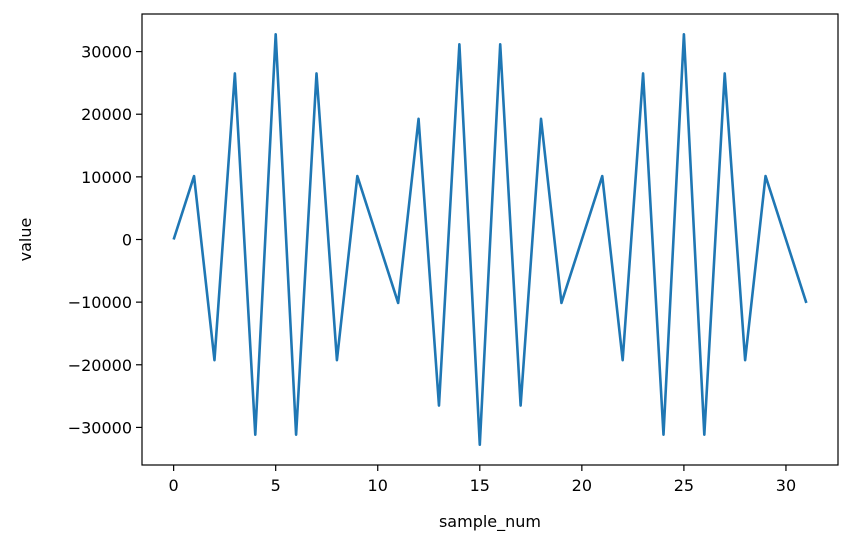 The width and height of the screenshot is (854, 546). What do you see at coordinates (684, 485) in the screenshot?
I see `x-tick-label: 25` at bounding box center [684, 485].